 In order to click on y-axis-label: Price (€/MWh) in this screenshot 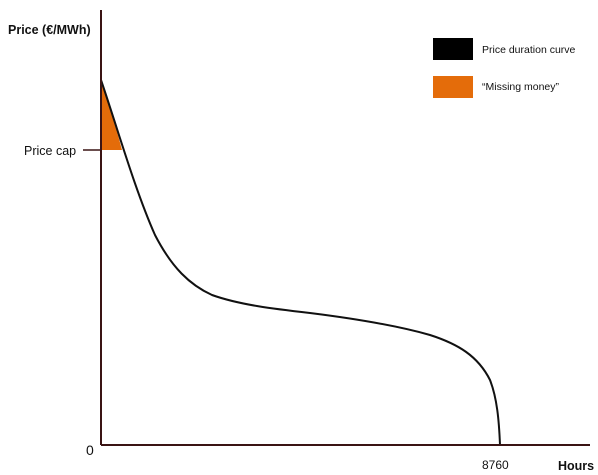, I will do `click(49, 30)`.